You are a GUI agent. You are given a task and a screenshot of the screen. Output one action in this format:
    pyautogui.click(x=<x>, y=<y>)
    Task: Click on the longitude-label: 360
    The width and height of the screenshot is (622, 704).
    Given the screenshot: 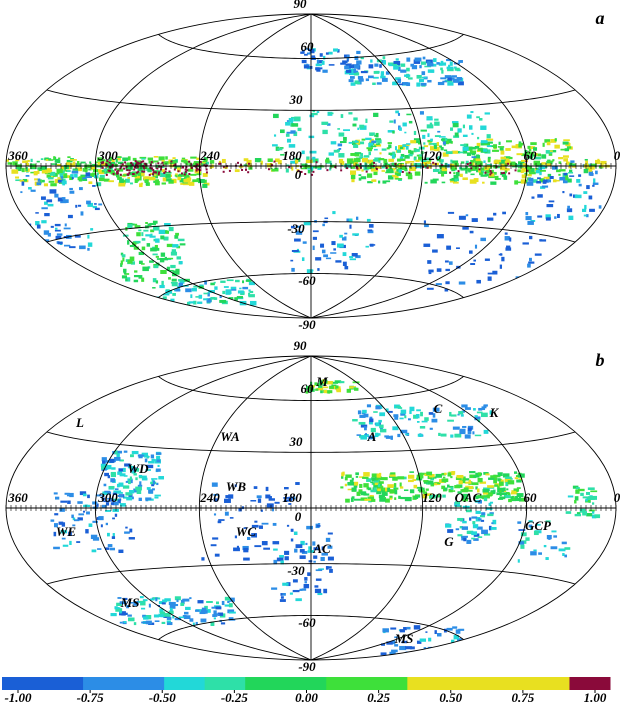 What is the action you would take?
    pyautogui.click(x=17, y=497)
    